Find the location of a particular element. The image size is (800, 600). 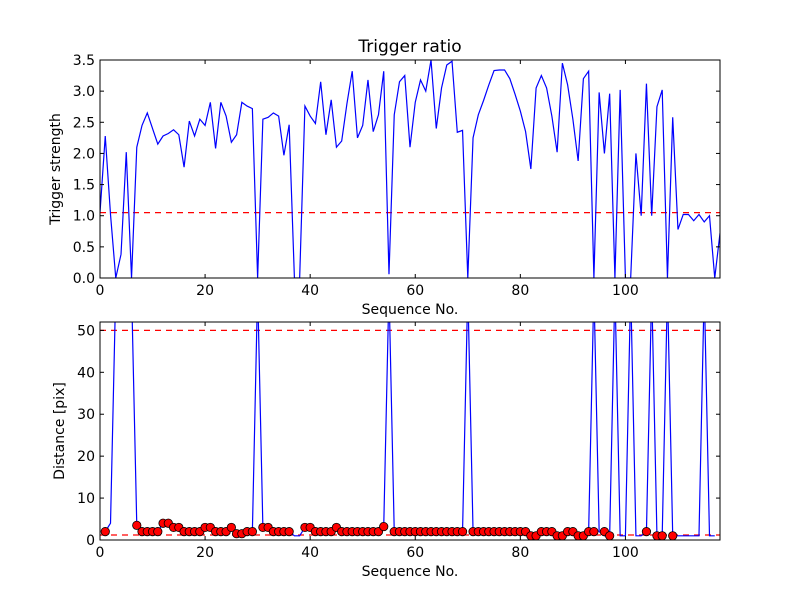

y-tick-label: 0 is located at coordinates (90, 541).